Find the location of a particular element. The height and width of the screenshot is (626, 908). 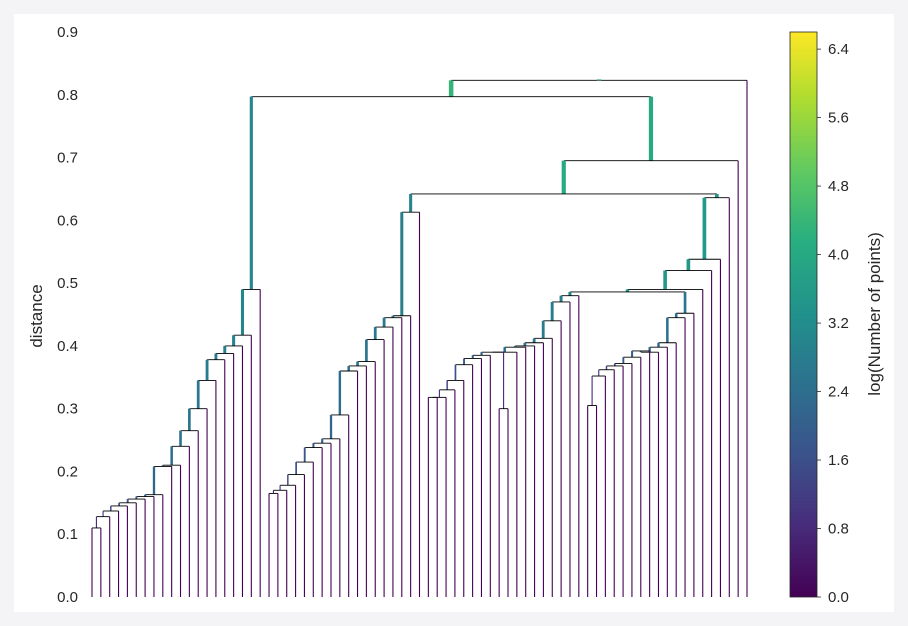

colorbar-tick-label: 4.8 is located at coordinates (838, 186).